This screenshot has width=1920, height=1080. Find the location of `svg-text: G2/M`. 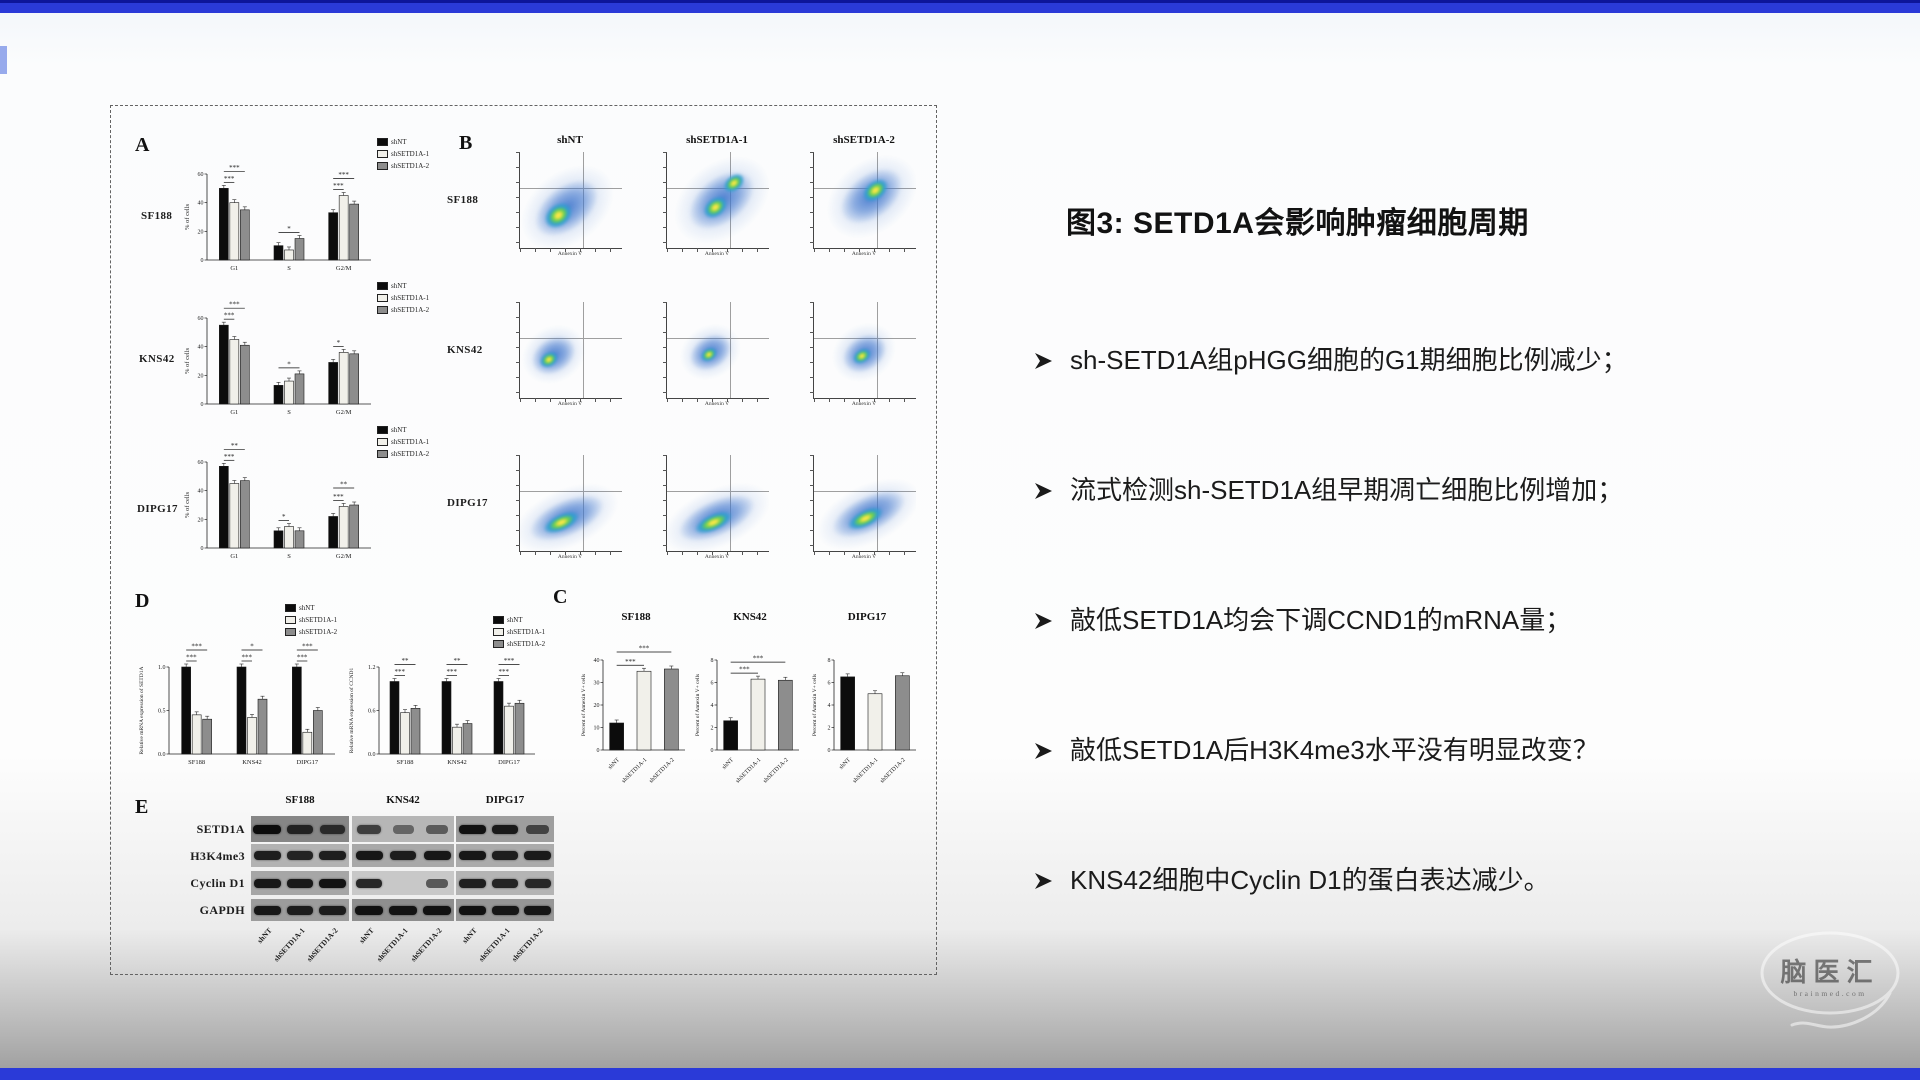

svg-text: G2/M is located at coordinates (344, 268).